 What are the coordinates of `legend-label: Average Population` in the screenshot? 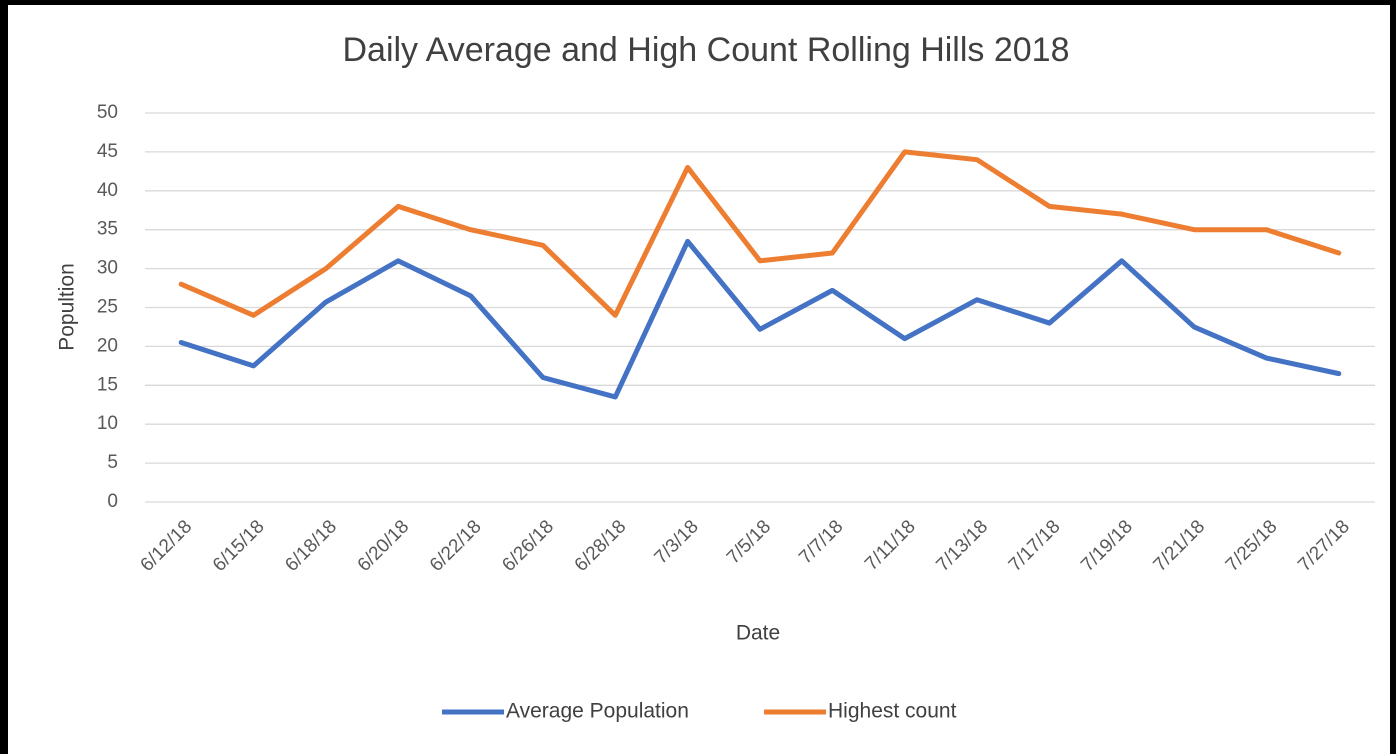 It's located at (597, 711).